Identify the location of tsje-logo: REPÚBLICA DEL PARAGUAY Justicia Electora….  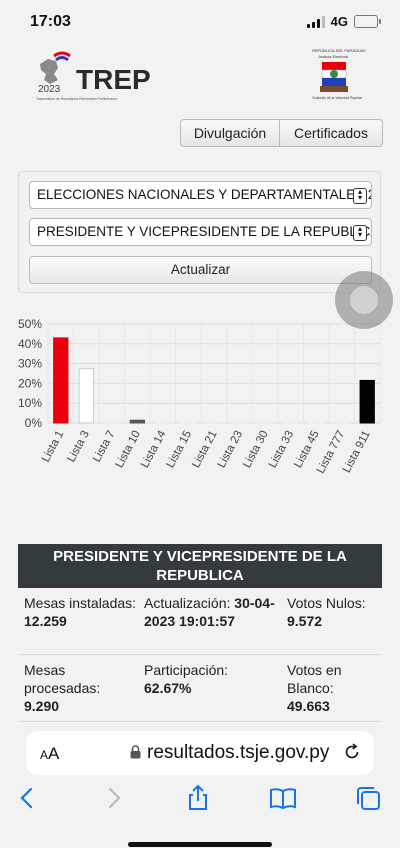
(336, 76).